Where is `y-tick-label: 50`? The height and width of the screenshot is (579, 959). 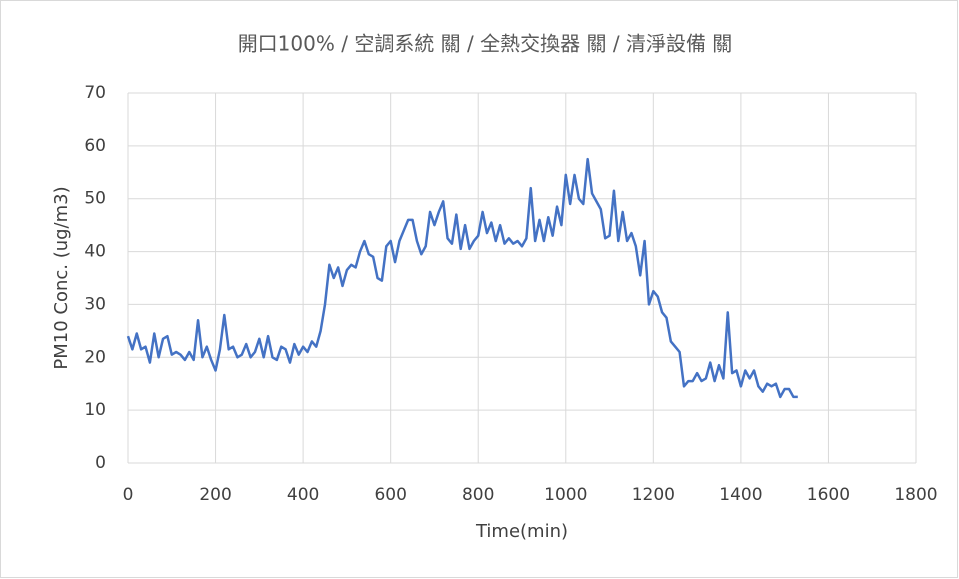 y-tick-label: 50 is located at coordinates (95, 199).